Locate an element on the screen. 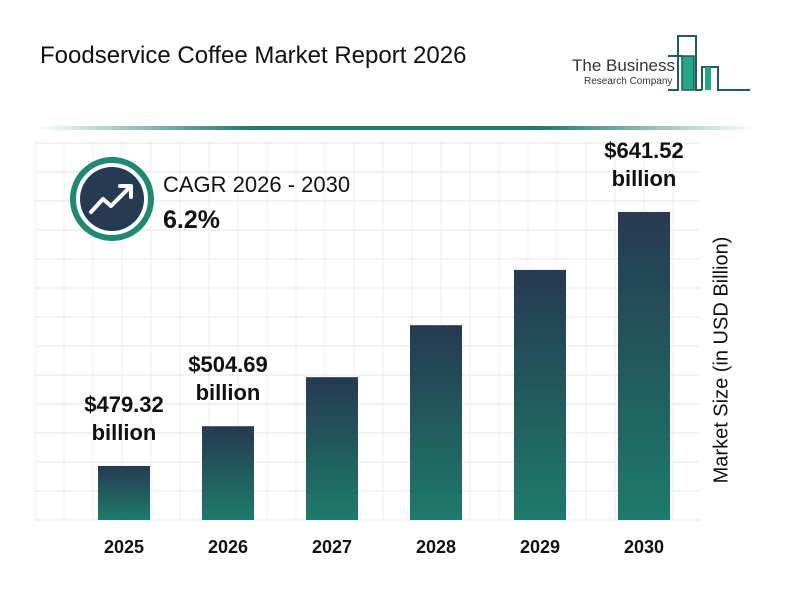 The width and height of the screenshot is (800, 600). x-tick-label: 2028 is located at coordinates (436, 547).